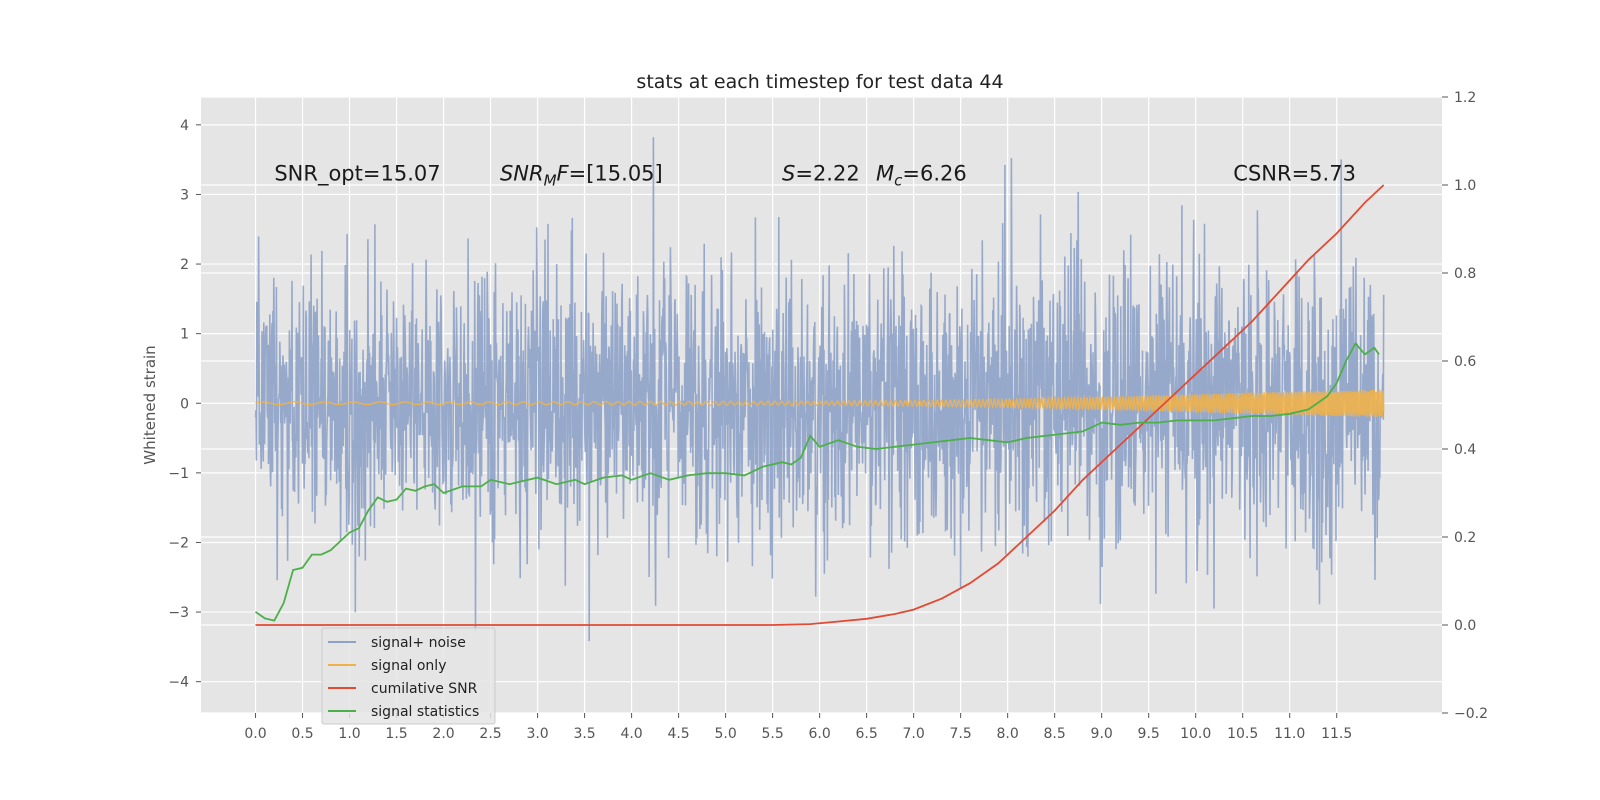 This screenshot has height=800, width=1600. Describe the element at coordinates (1289, 734) in the screenshot. I see `x-tick-label: 11.0` at that location.